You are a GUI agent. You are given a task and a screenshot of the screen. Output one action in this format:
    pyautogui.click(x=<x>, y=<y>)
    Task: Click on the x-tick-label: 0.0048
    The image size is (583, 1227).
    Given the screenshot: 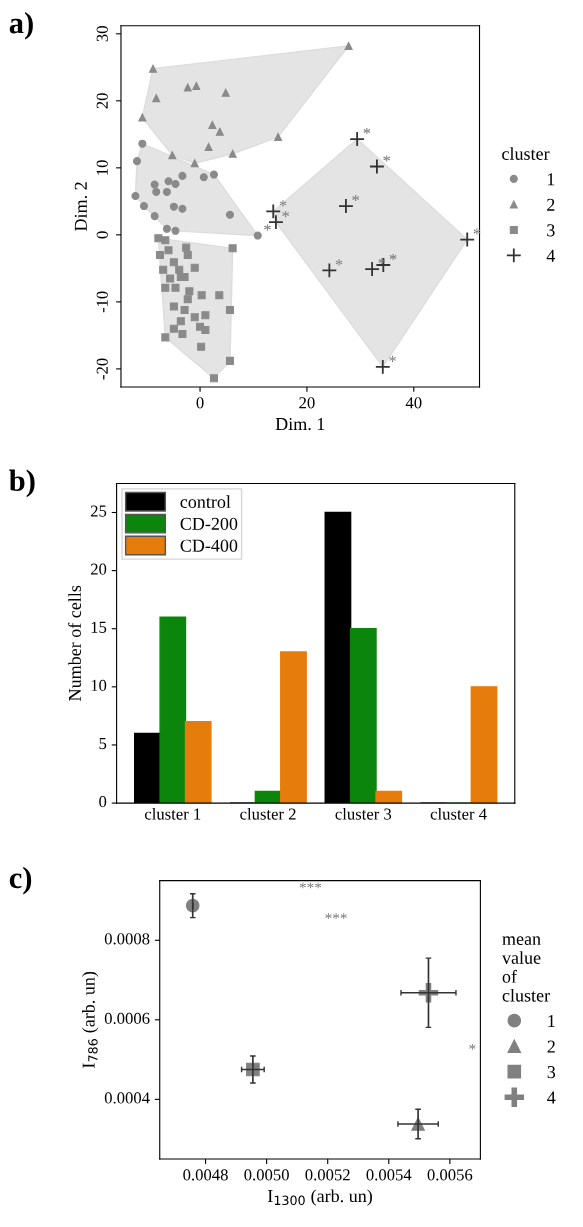 What is the action you would take?
    pyautogui.click(x=205, y=1175)
    